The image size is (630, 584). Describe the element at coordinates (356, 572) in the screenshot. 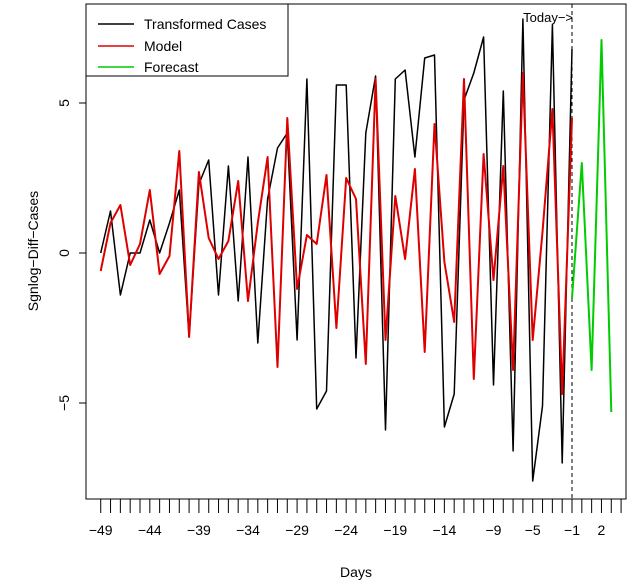

I see `x-axis-label: Days` at that location.